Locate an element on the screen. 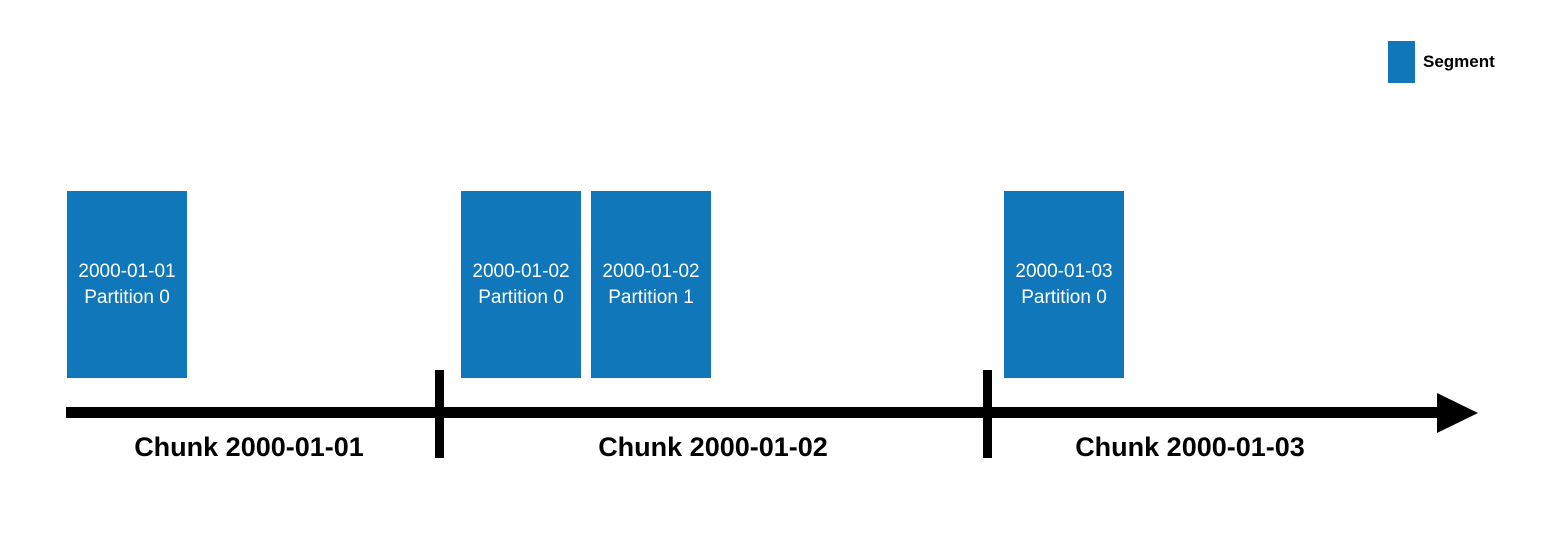 This screenshot has width=1548, height=535. timeline-arrowhead is located at coordinates (1457, 413).